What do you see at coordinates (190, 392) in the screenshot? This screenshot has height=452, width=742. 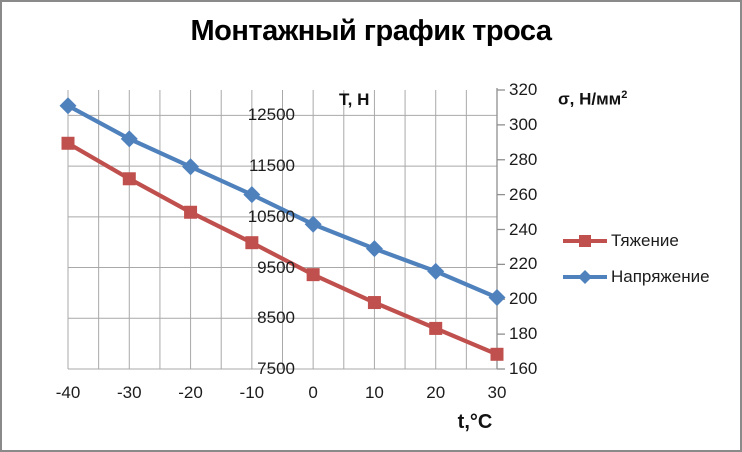 I see `x-tick-label: -20` at bounding box center [190, 392].